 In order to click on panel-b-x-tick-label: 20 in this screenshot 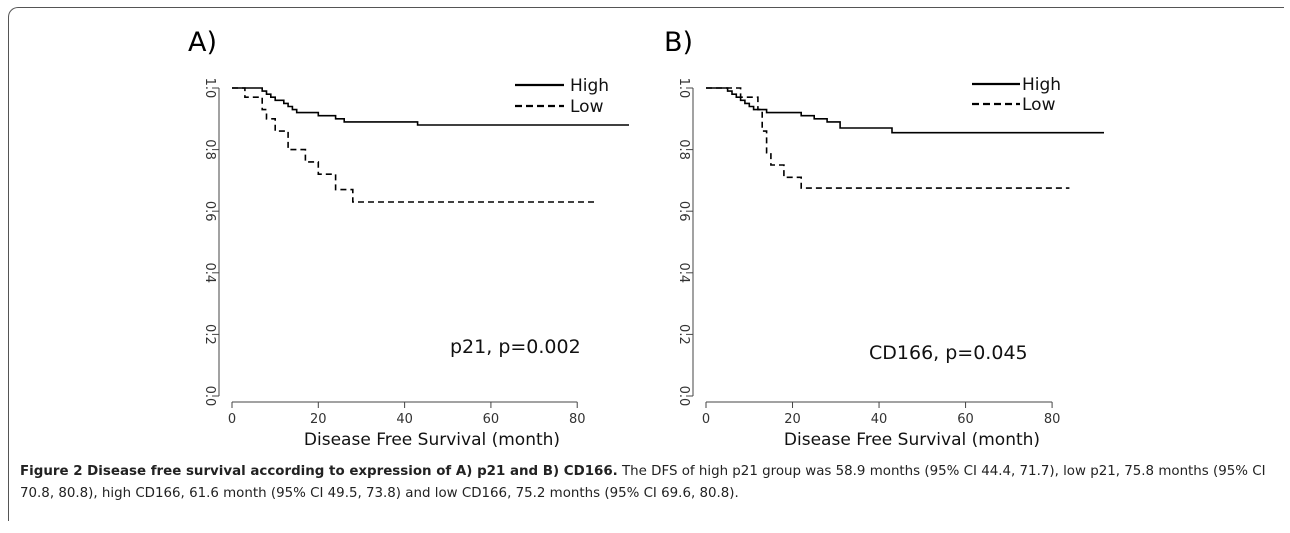, I will do `click(792, 419)`.